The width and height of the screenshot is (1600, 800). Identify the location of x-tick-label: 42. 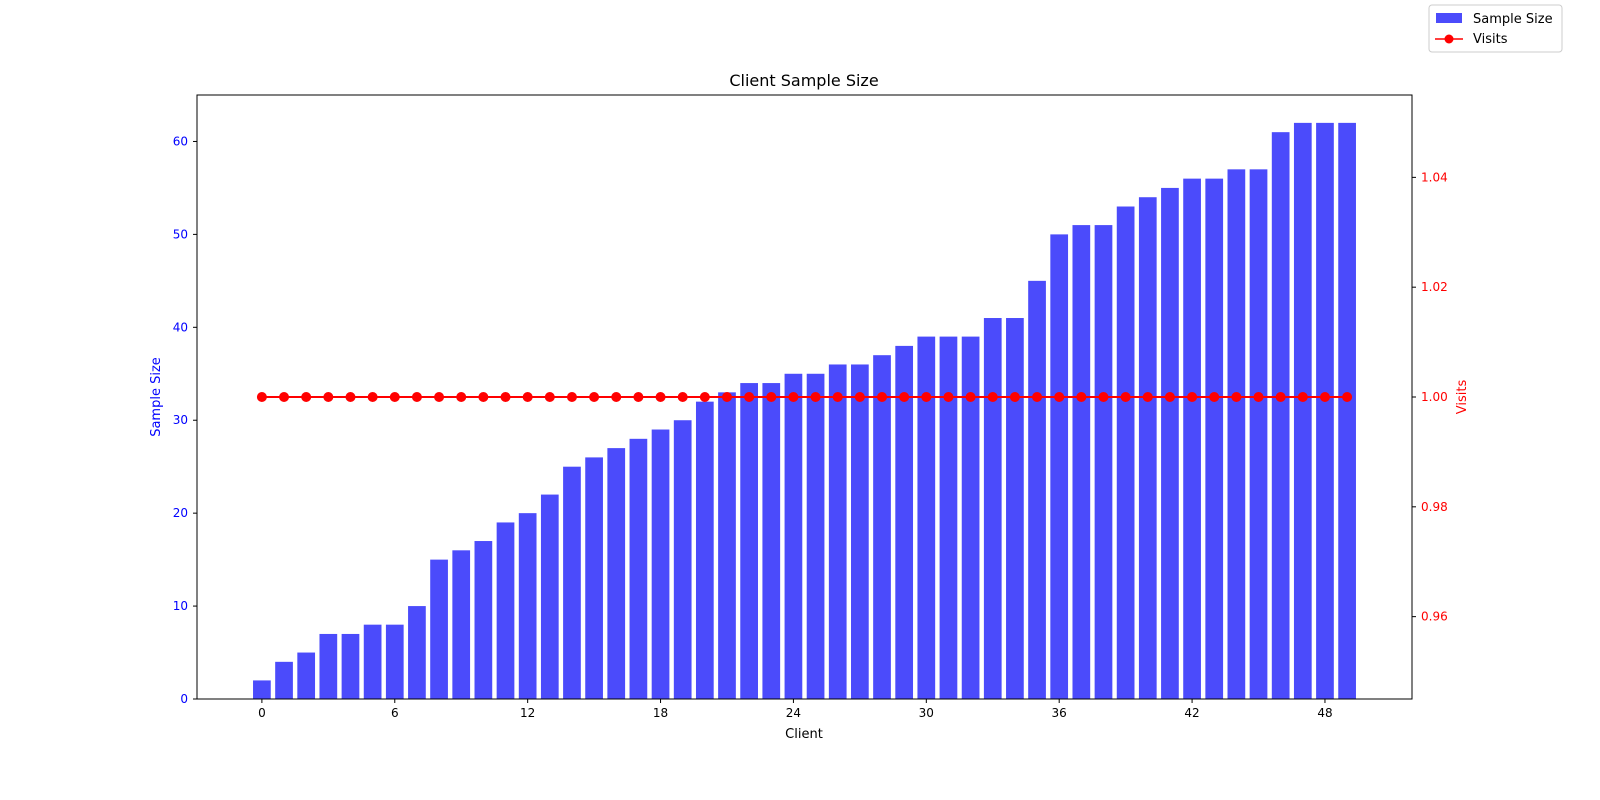
(1191, 713).